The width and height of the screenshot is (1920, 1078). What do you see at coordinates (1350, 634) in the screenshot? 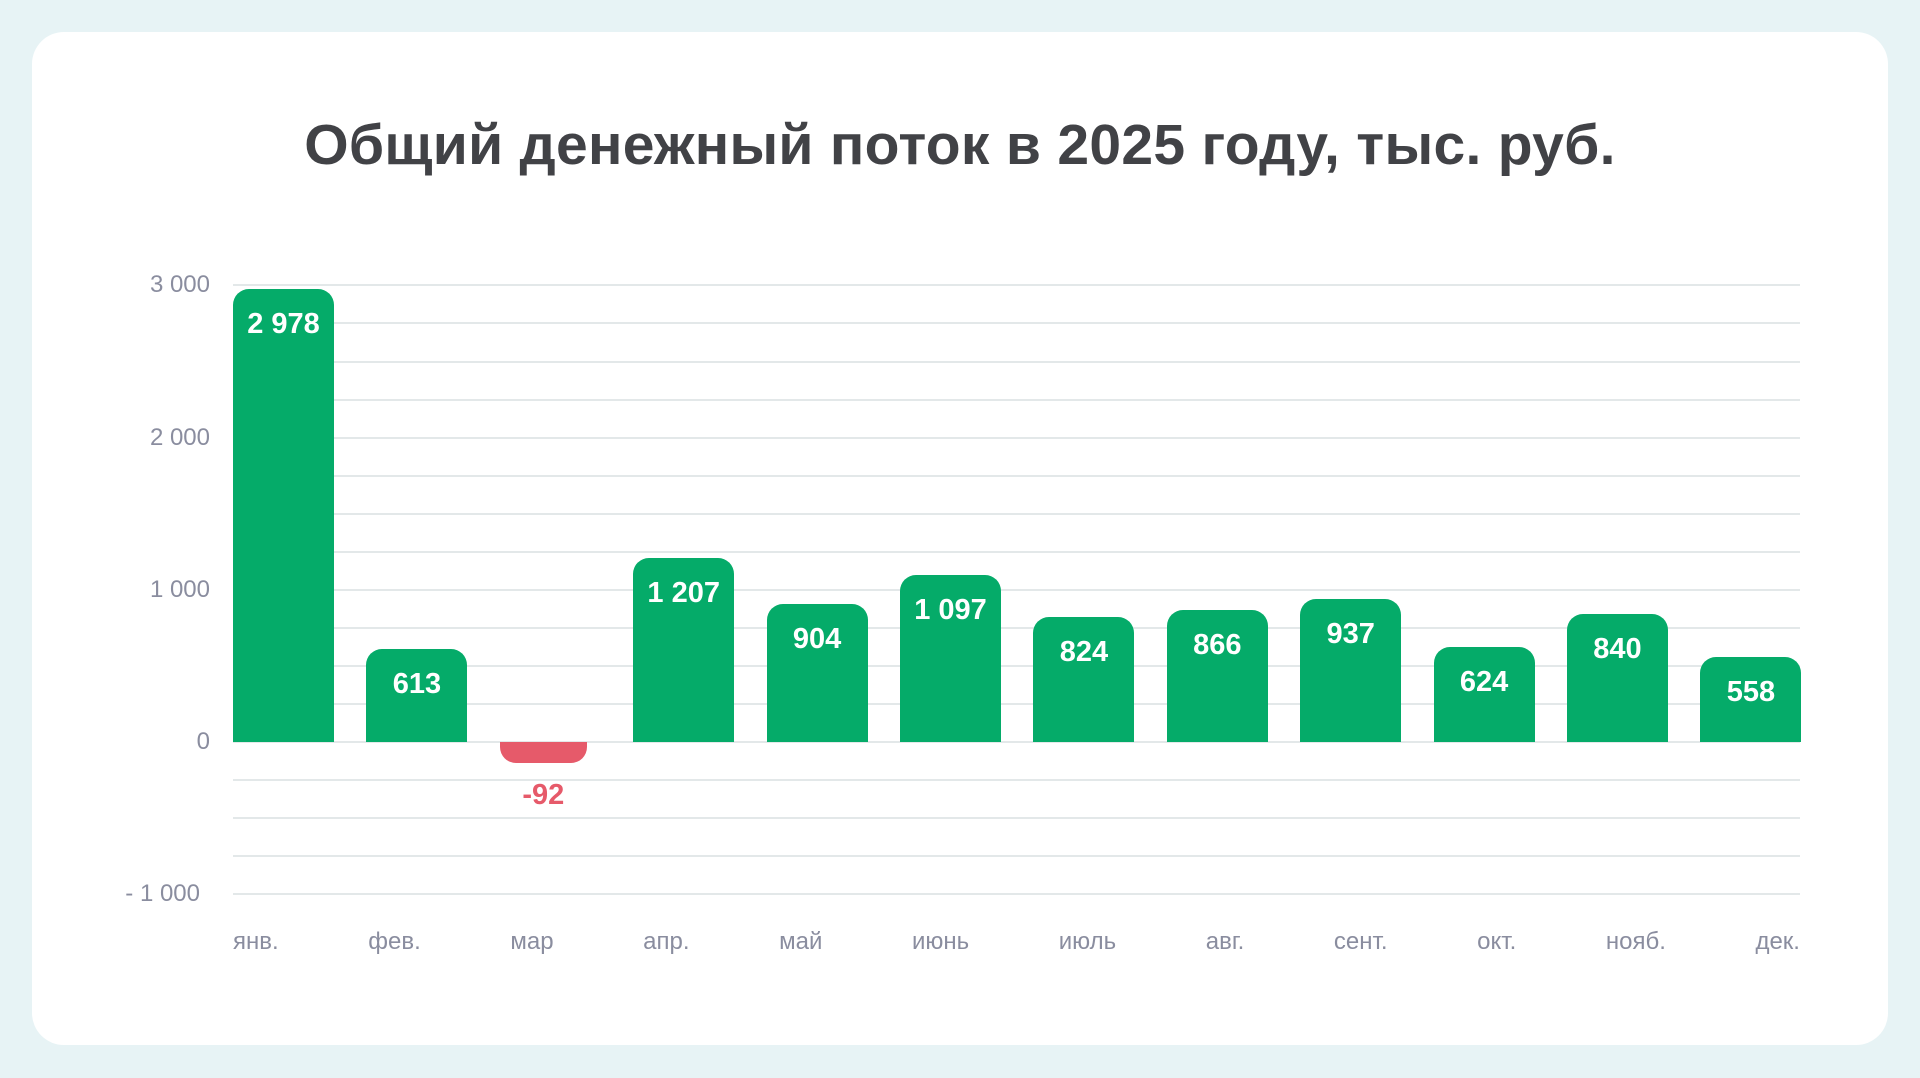
I see `bar-value-label: 937` at bounding box center [1350, 634].